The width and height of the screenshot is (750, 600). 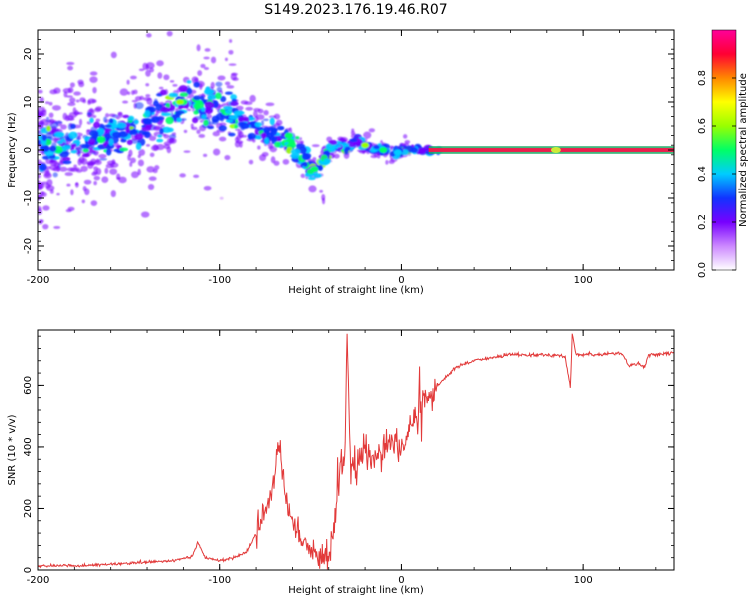 What do you see at coordinates (583, 580) in the screenshot?
I see `snr-x-tick-label: 100` at bounding box center [583, 580].